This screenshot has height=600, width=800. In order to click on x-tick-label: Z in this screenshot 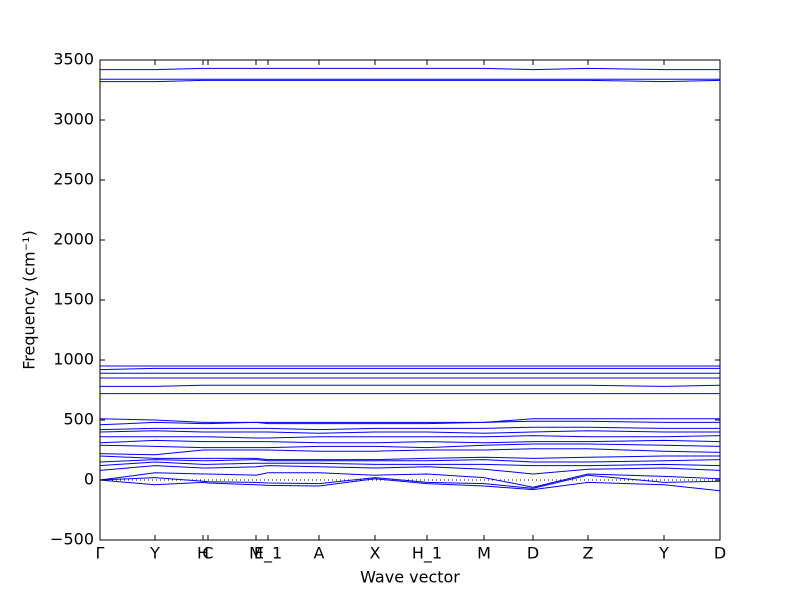, I will do `click(588, 553)`.